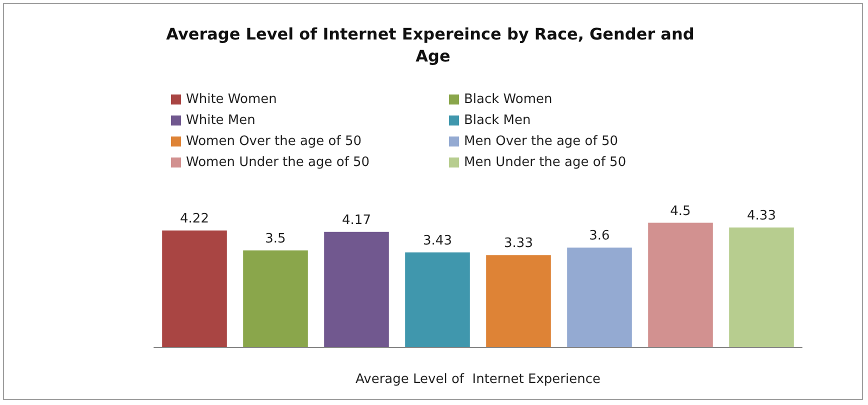  Describe the element at coordinates (437, 240) in the screenshot. I see `data-label: 3.43` at that location.